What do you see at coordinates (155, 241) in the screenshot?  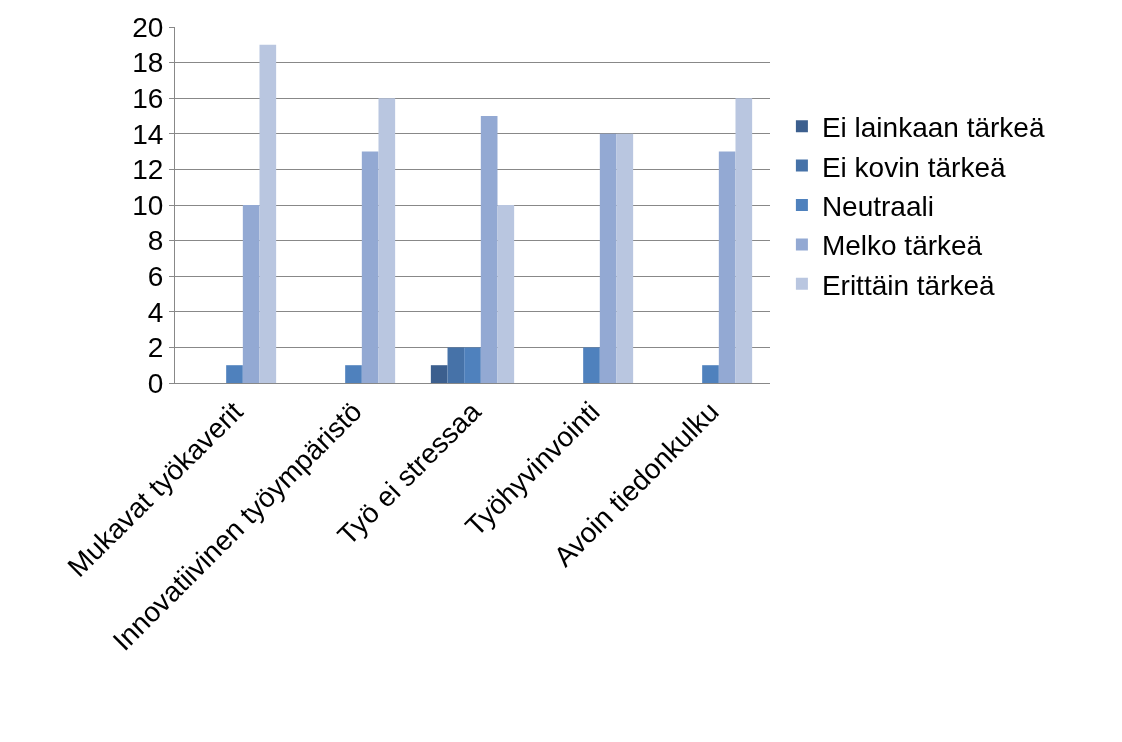 I see `y-tick-label: 8` at bounding box center [155, 241].